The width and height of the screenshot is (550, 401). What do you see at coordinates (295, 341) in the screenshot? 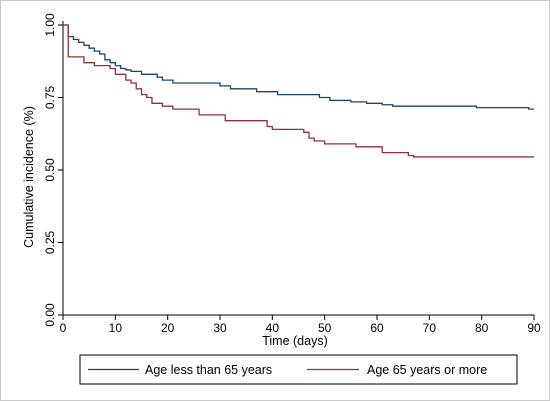
I see `x-axis-title: Time (days)` at bounding box center [295, 341].